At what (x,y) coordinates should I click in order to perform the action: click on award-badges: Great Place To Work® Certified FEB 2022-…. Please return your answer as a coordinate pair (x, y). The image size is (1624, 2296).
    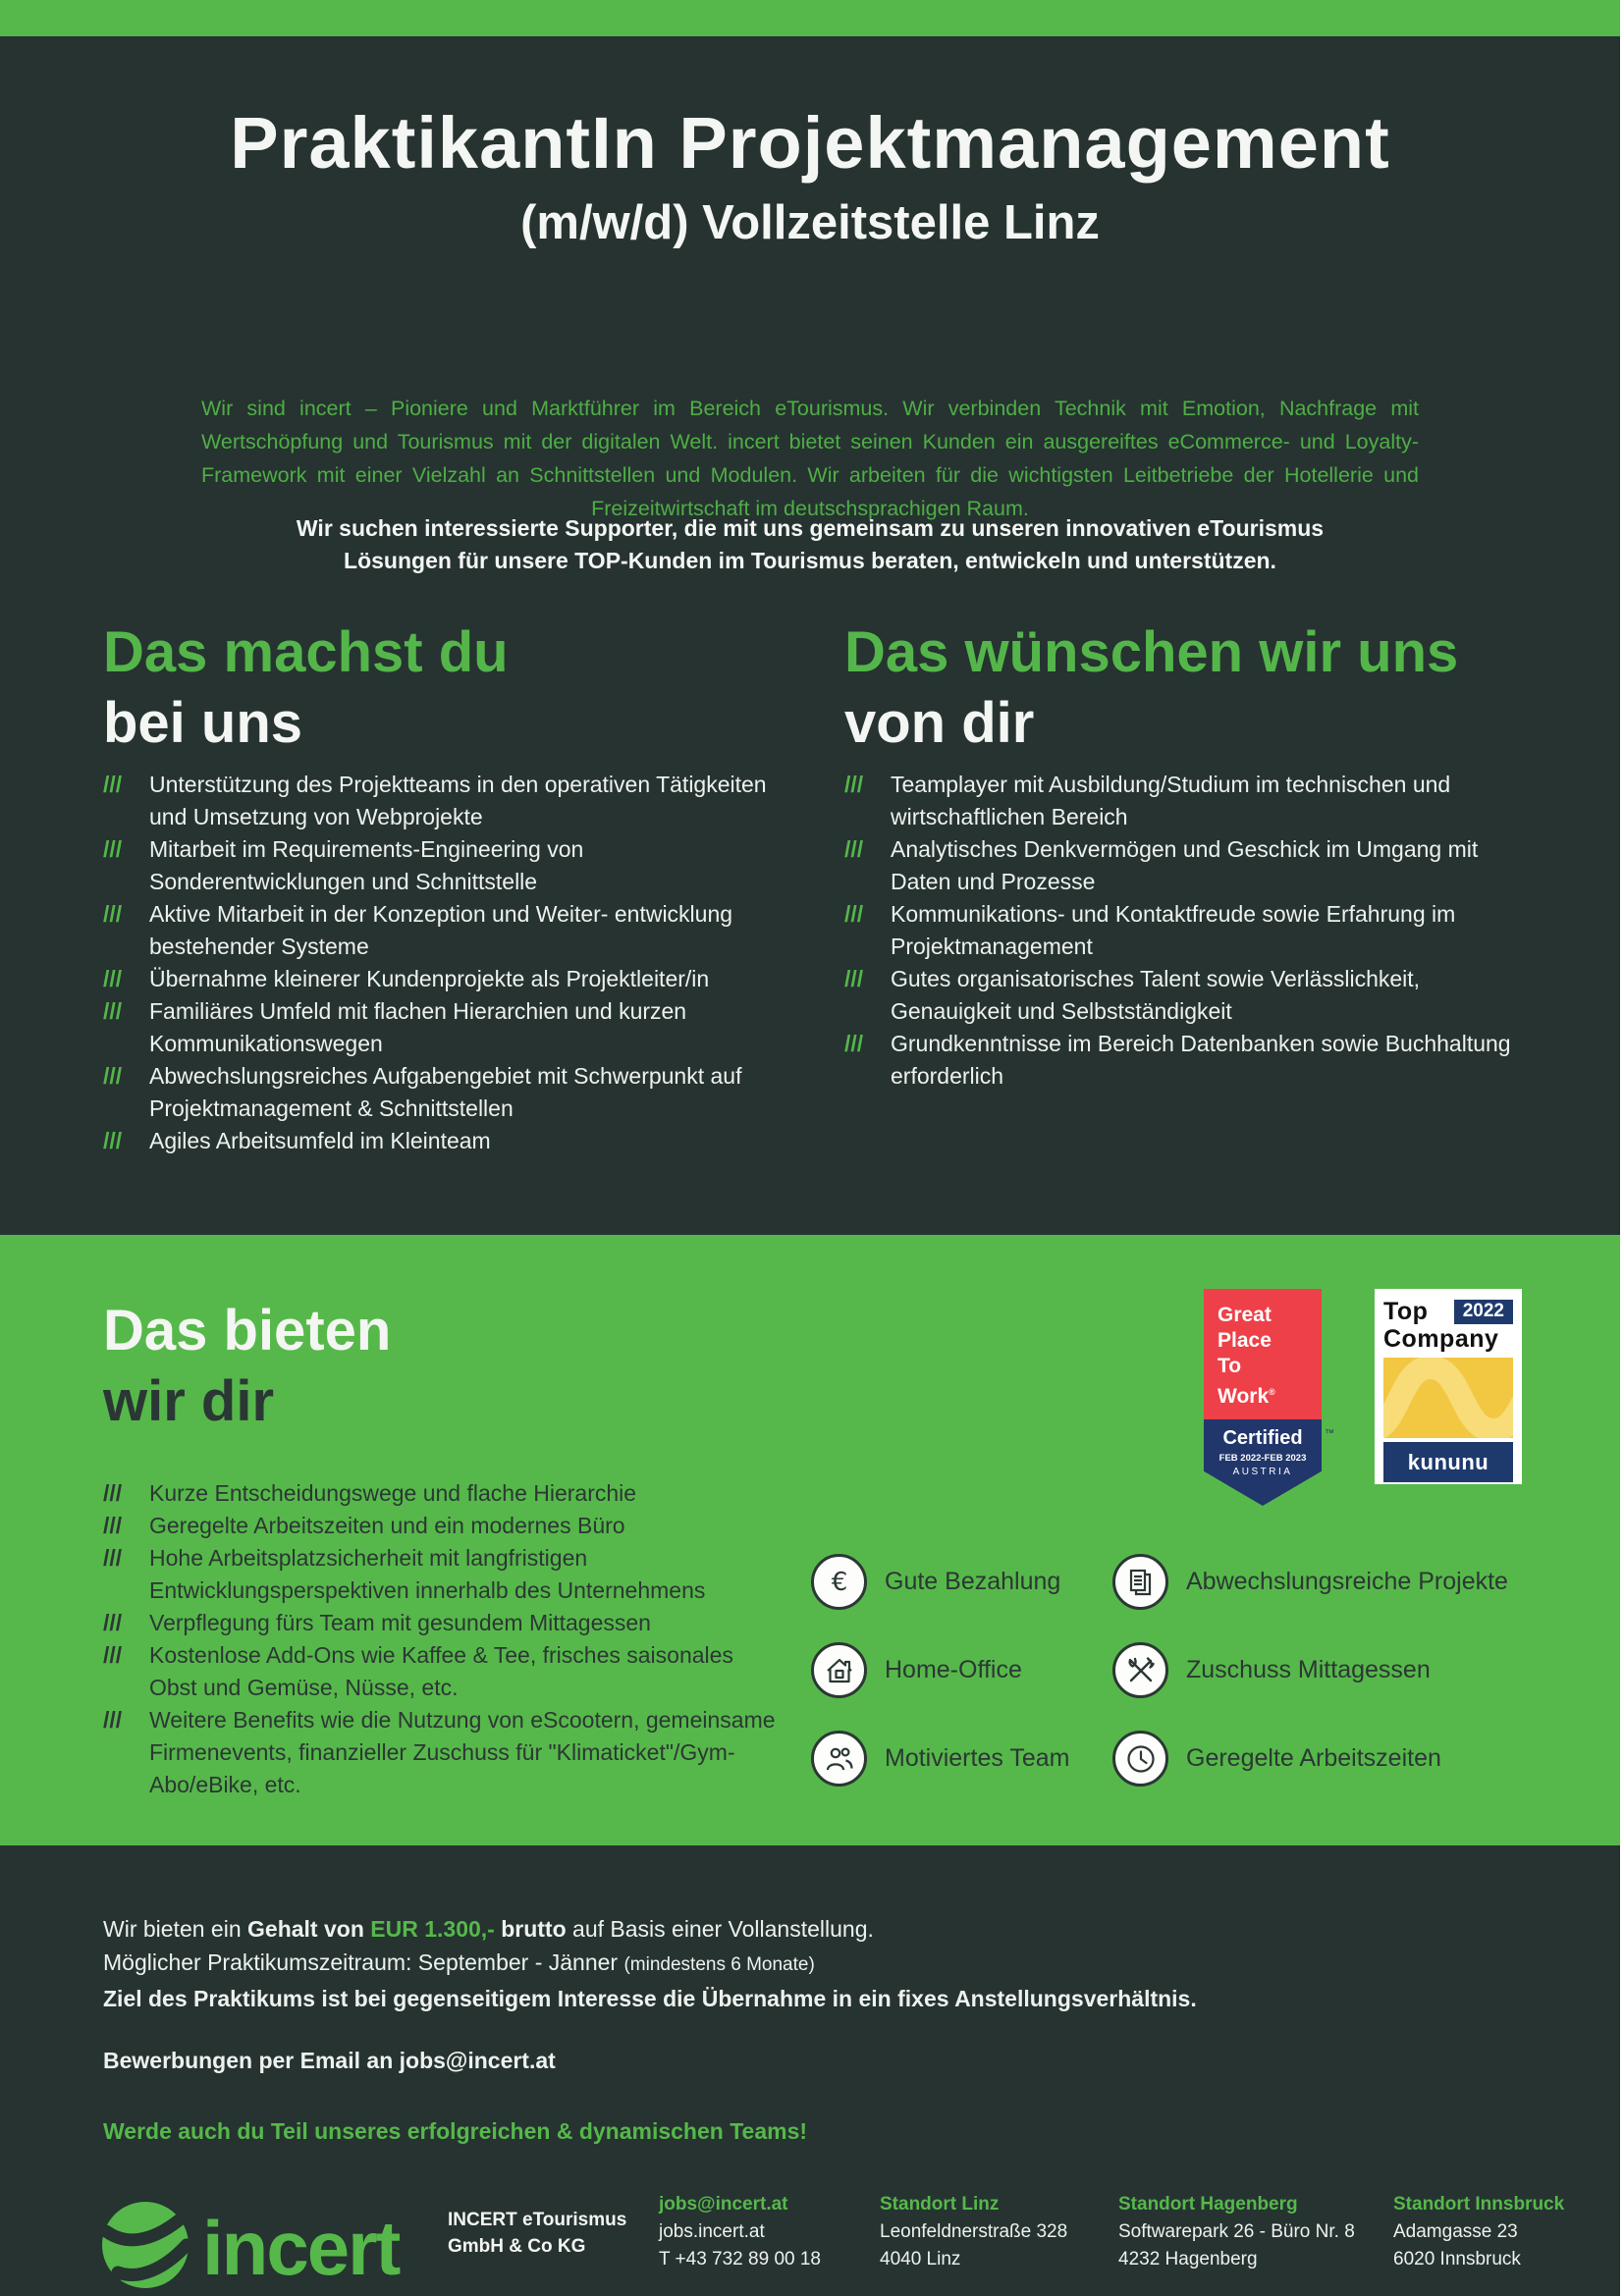
    Looking at the image, I should click on (1363, 1397).